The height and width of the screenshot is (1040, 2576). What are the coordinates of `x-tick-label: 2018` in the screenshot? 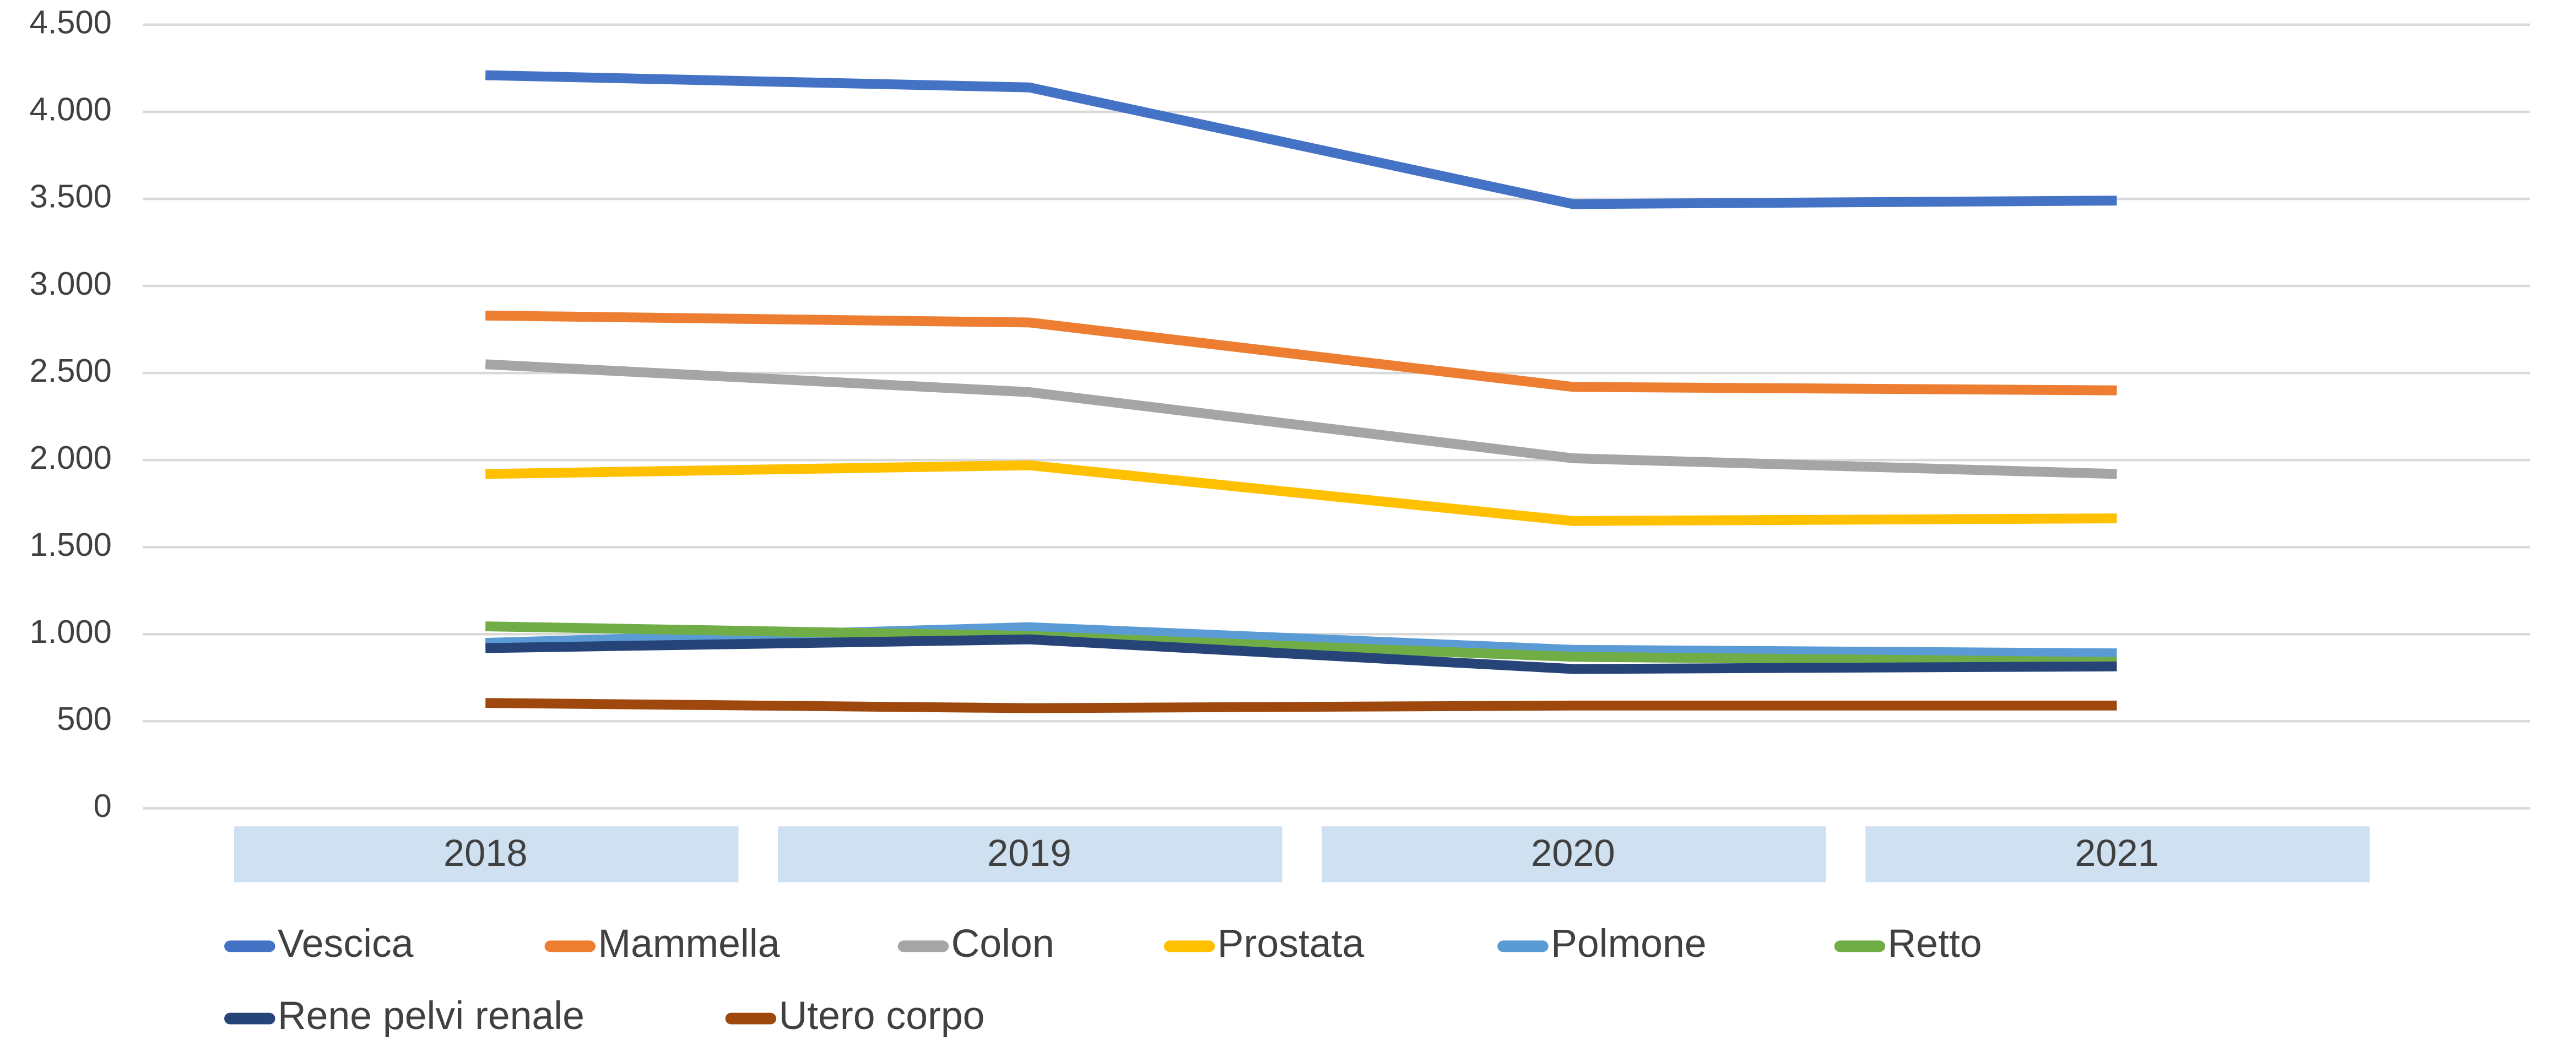 It's located at (485, 853).